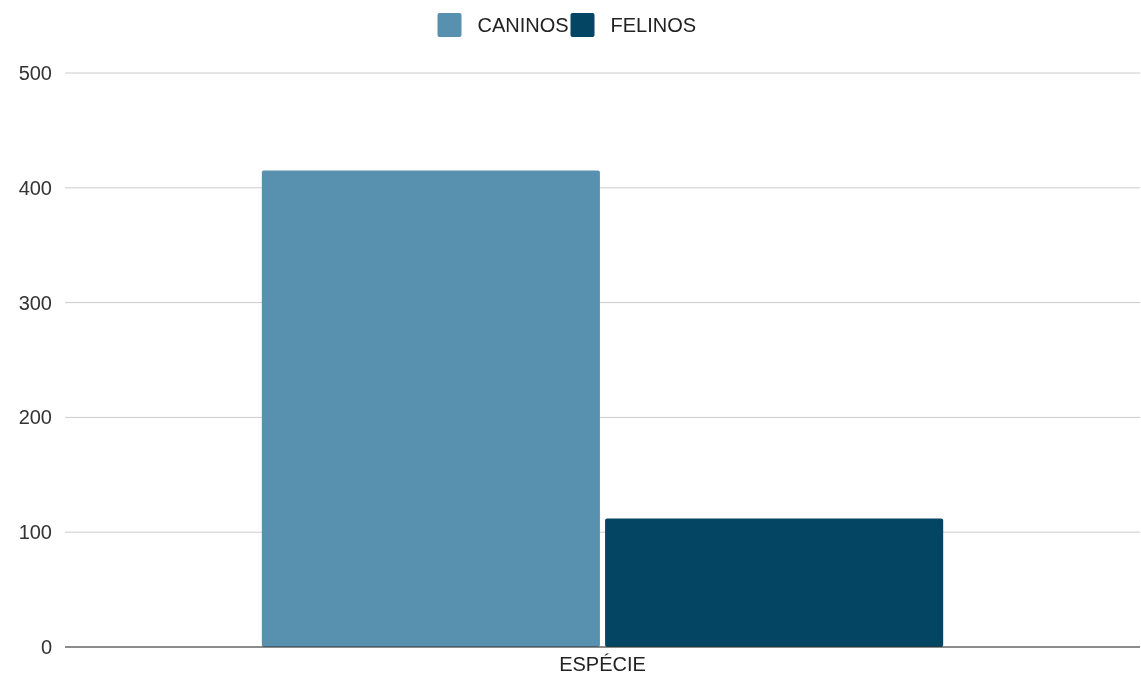 The image size is (1141, 681). Describe the element at coordinates (523, 25) in the screenshot. I see `legend-label: CANINOS` at that location.